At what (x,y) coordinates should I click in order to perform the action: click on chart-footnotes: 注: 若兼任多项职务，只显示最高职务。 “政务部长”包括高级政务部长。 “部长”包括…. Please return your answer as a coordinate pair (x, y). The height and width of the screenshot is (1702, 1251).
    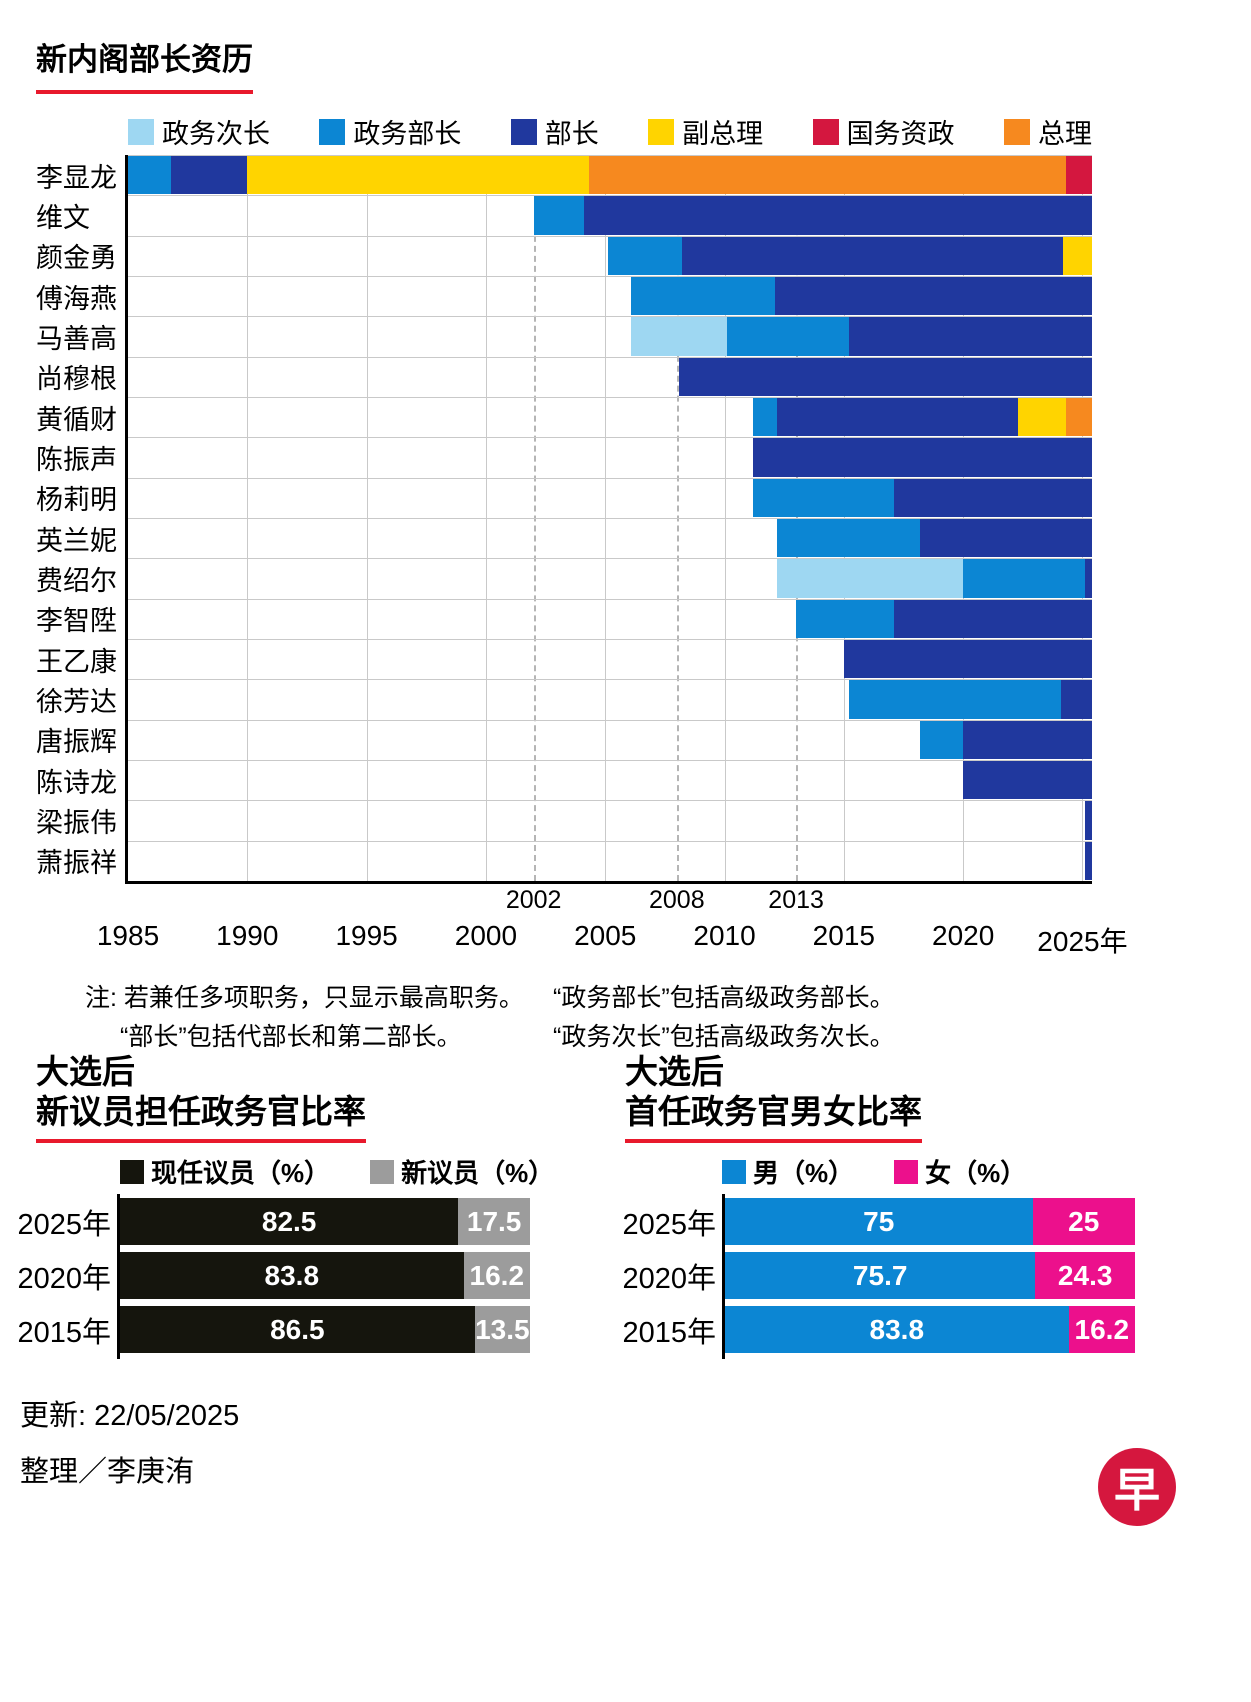
    Looking at the image, I should click on (625, 1013).